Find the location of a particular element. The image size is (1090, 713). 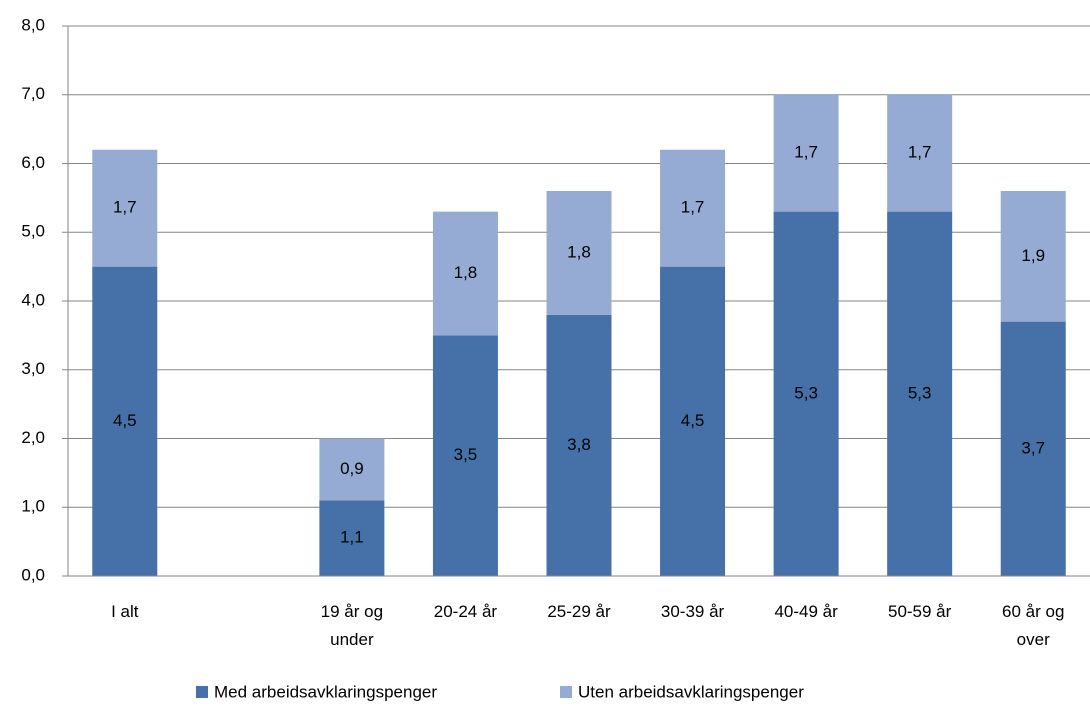

y-tick-label: 8,0 is located at coordinates (33, 24).